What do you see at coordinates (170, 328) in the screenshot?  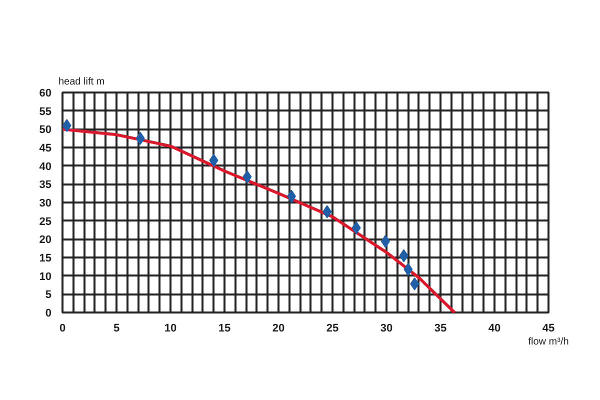 I see `x-tick-label: 10` at bounding box center [170, 328].